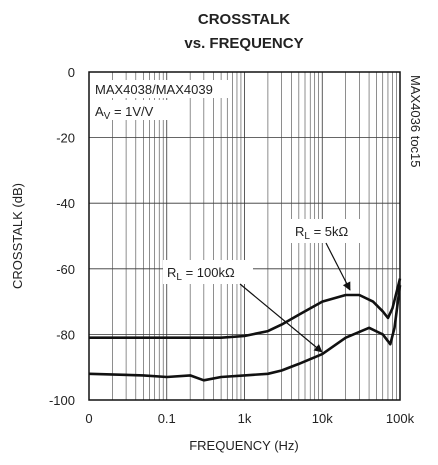 This screenshot has height=465, width=438. I want to click on y-tick-label: -60, so click(65, 269).